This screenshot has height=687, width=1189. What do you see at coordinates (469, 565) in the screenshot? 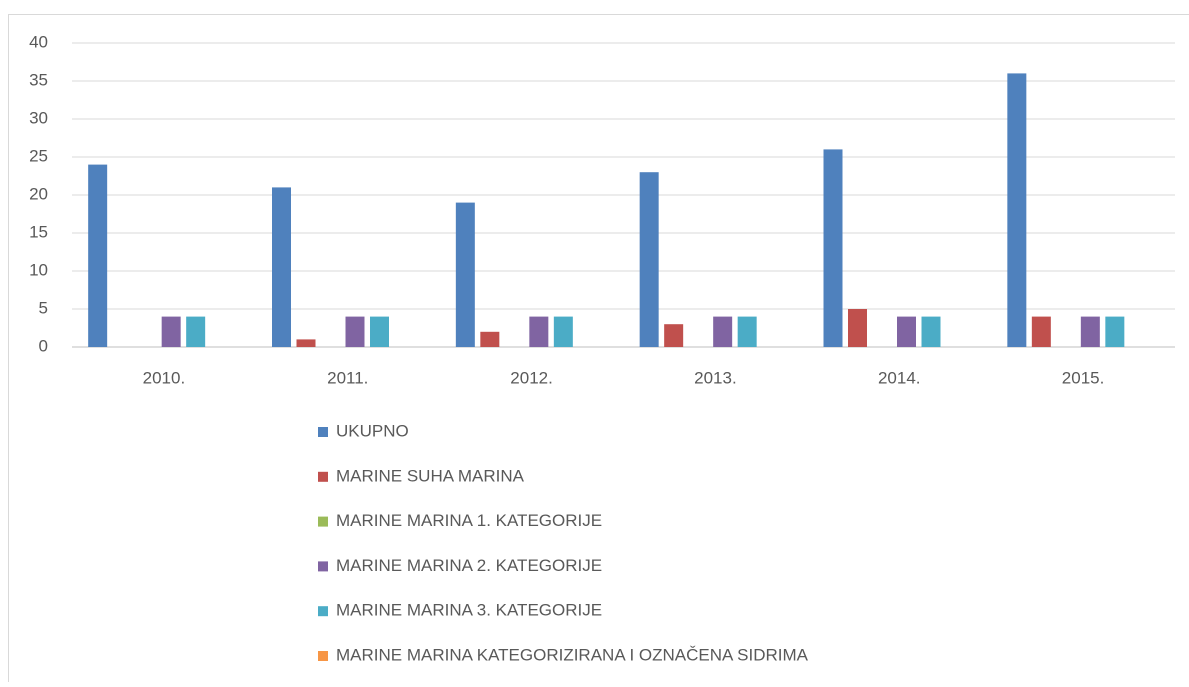
I see `legend-label: MARINE MARINA 2. KATEGORIJE` at bounding box center [469, 565].